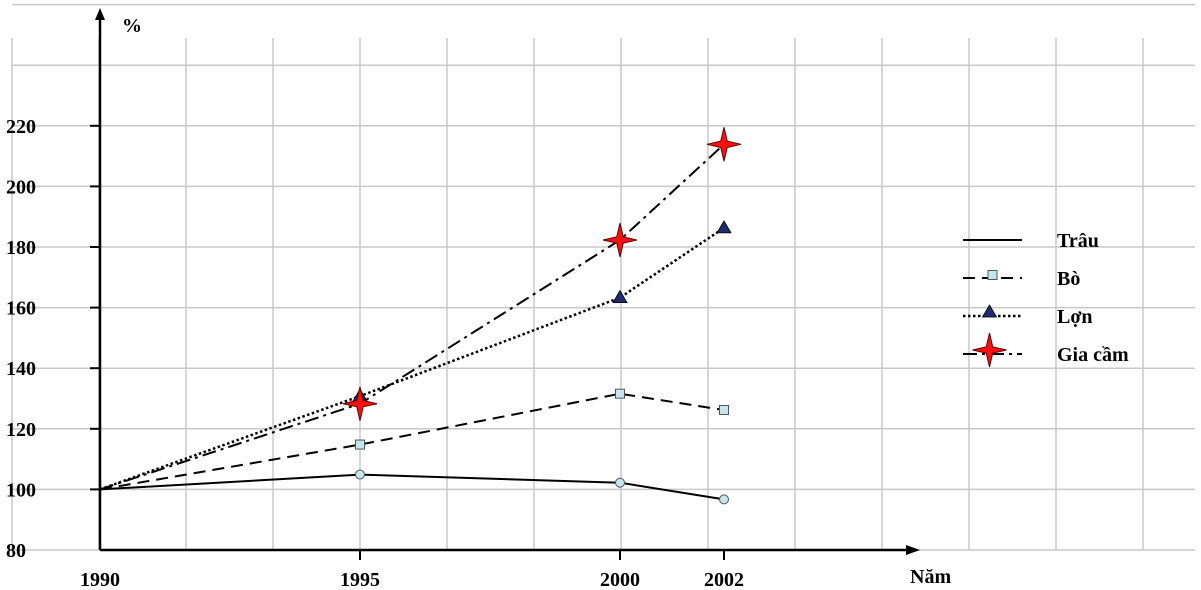 This screenshot has height=590, width=1201. I want to click on legend-item: Trâu, so click(1031, 241).